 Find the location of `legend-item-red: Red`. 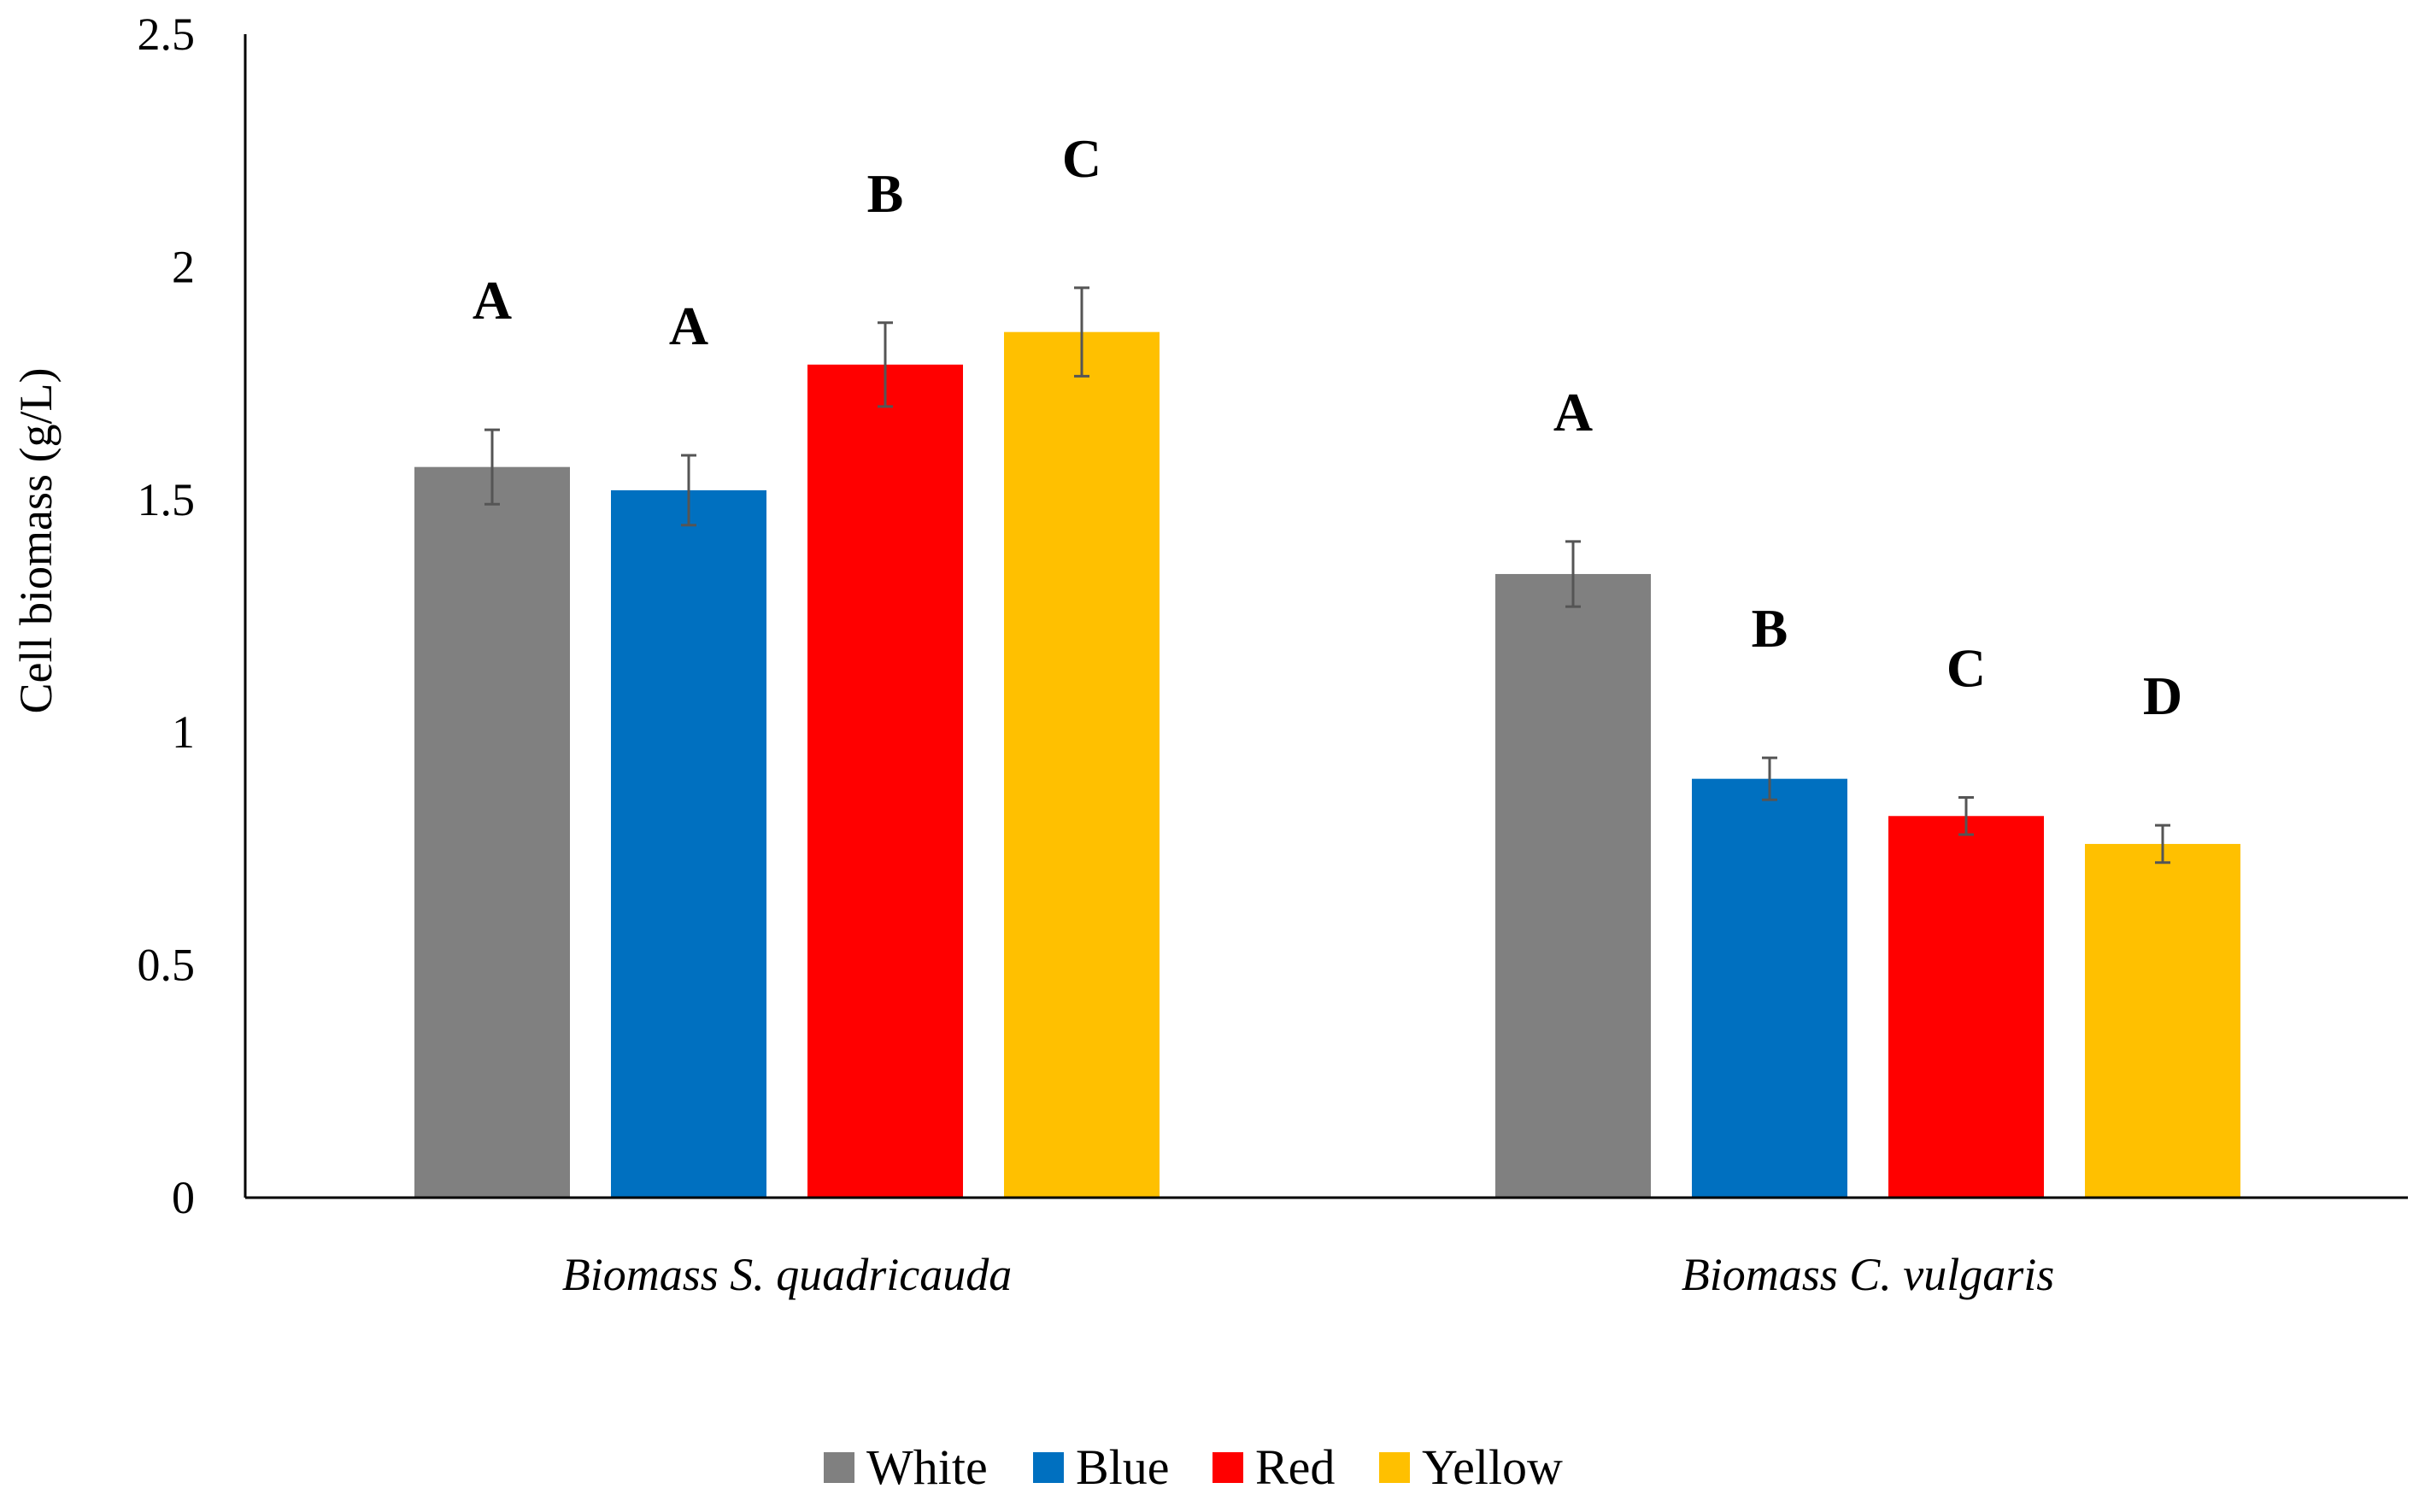

legend-item-red: Red is located at coordinates (1274, 1467).